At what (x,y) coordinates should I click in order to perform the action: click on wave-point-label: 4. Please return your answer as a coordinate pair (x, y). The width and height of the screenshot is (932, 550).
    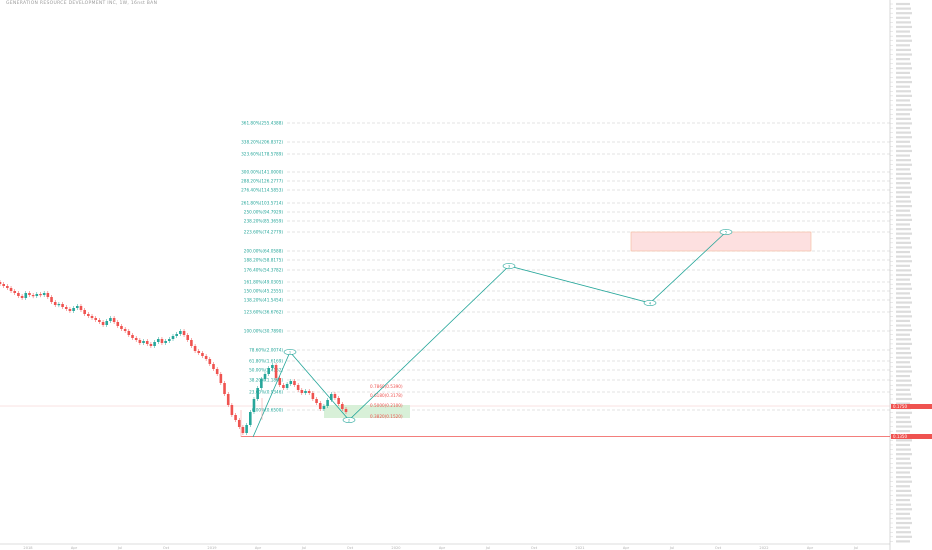
    Looking at the image, I should click on (650, 303).